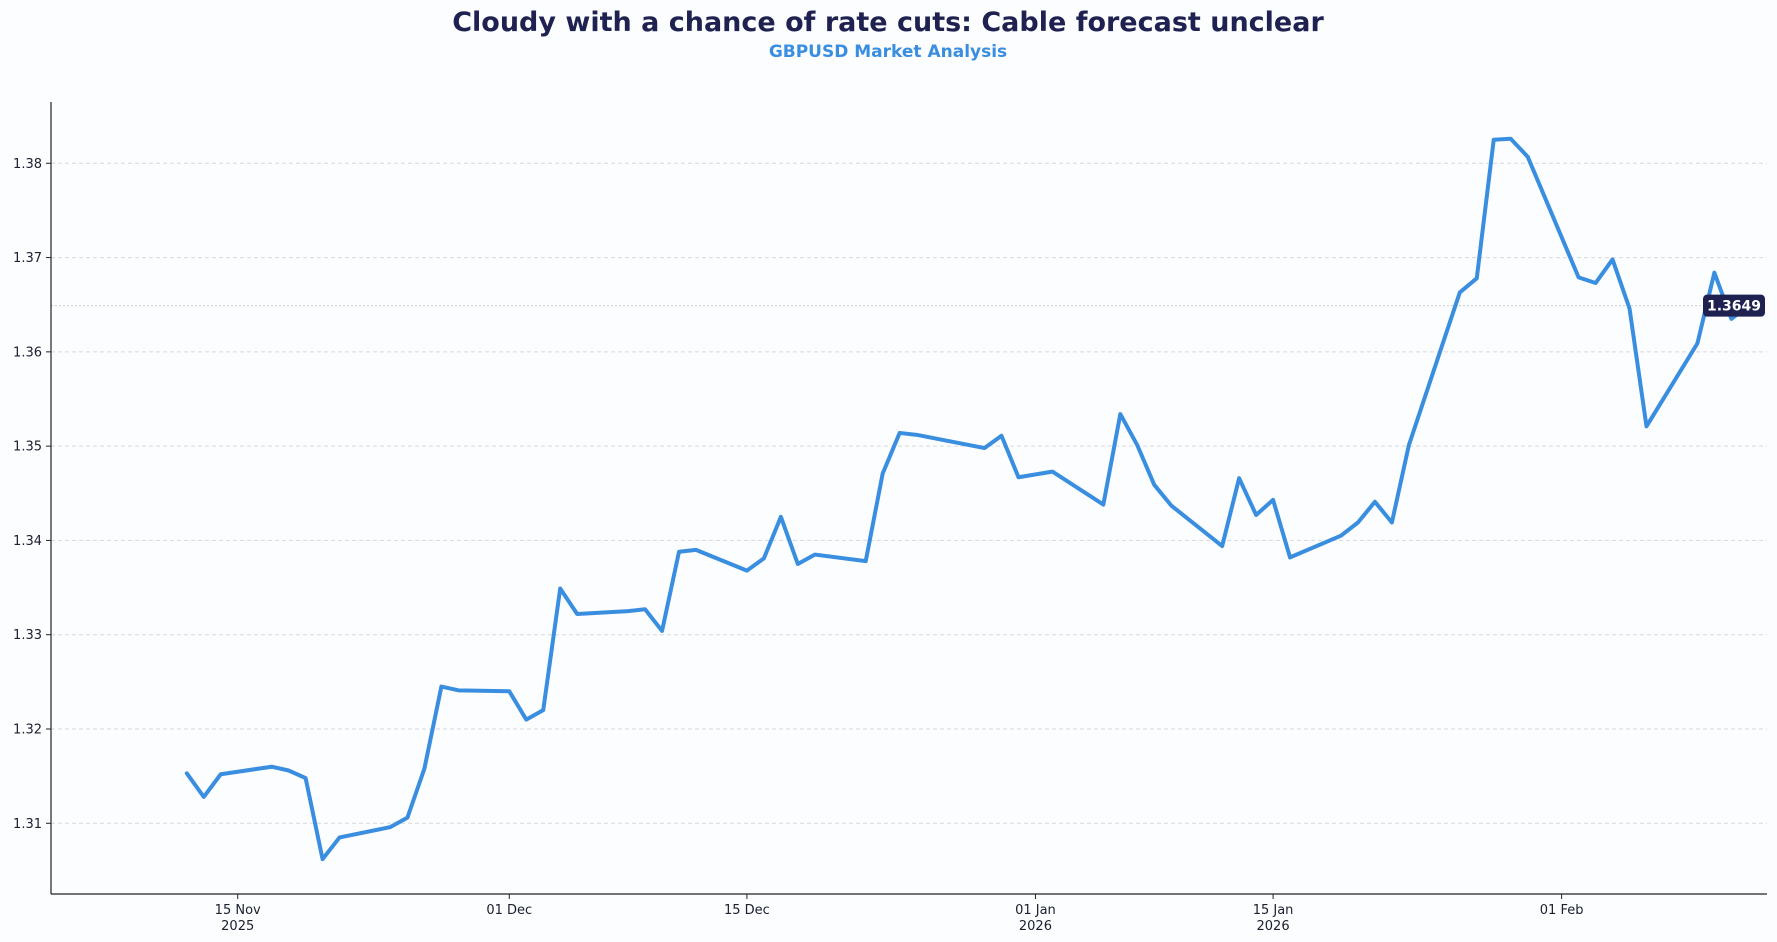  I want to click on x-tick-label: 01 Dec, so click(509, 910).